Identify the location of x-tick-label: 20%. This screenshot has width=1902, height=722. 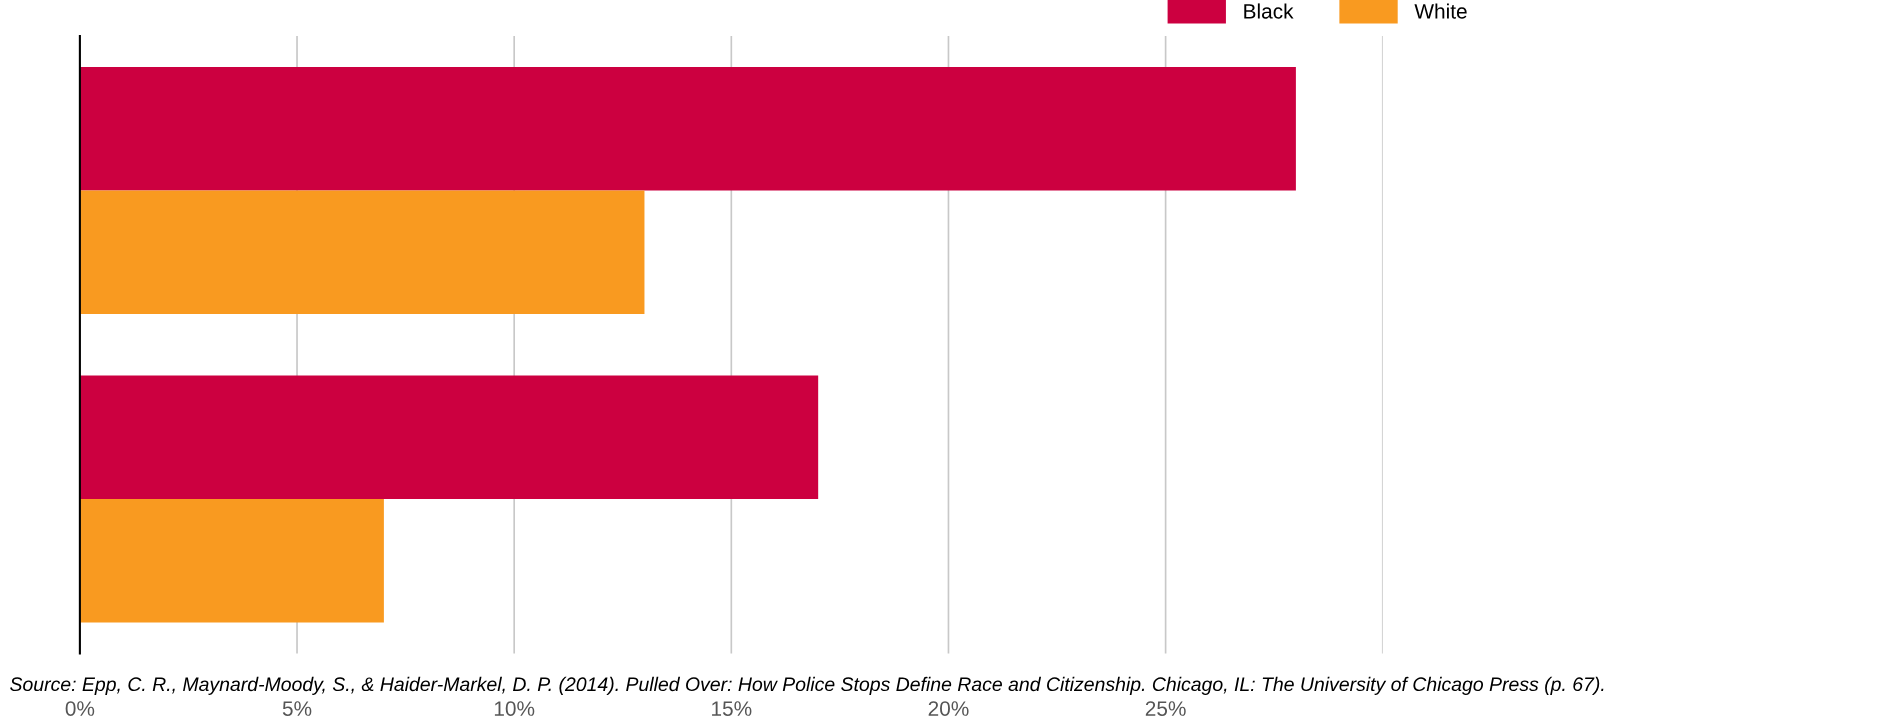
(948, 708).